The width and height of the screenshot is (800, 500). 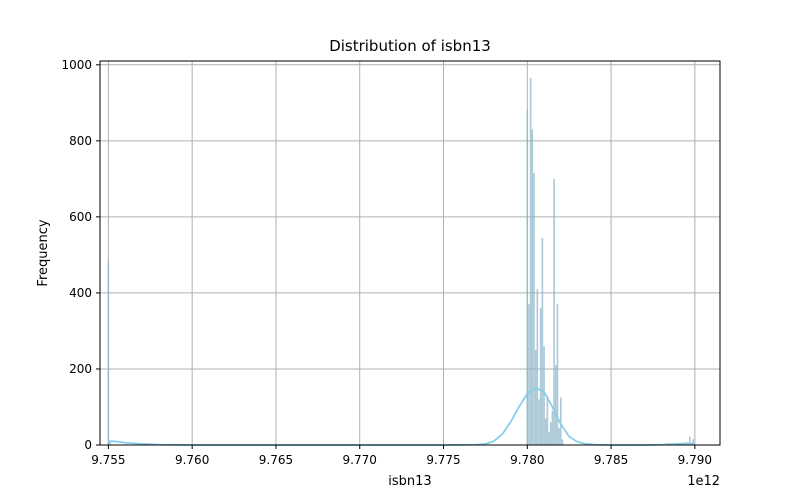 I want to click on x-tick-label: 9.775, so click(x=443, y=460).